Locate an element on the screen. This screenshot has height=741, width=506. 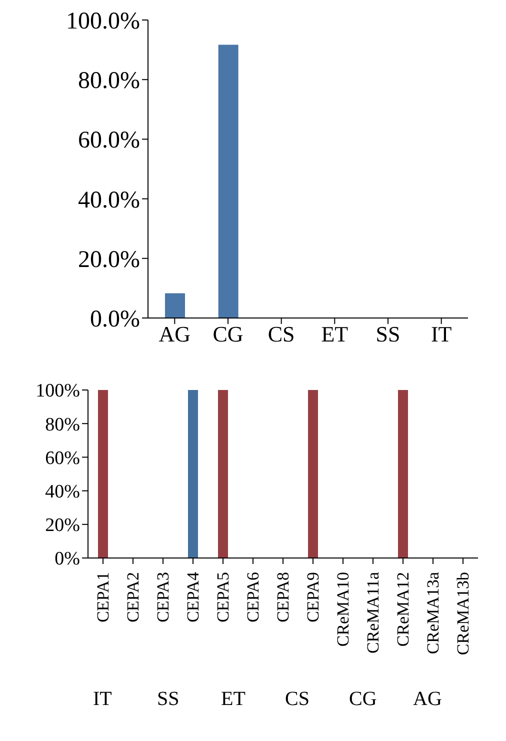
text: CS is located at coordinates (297, 699).